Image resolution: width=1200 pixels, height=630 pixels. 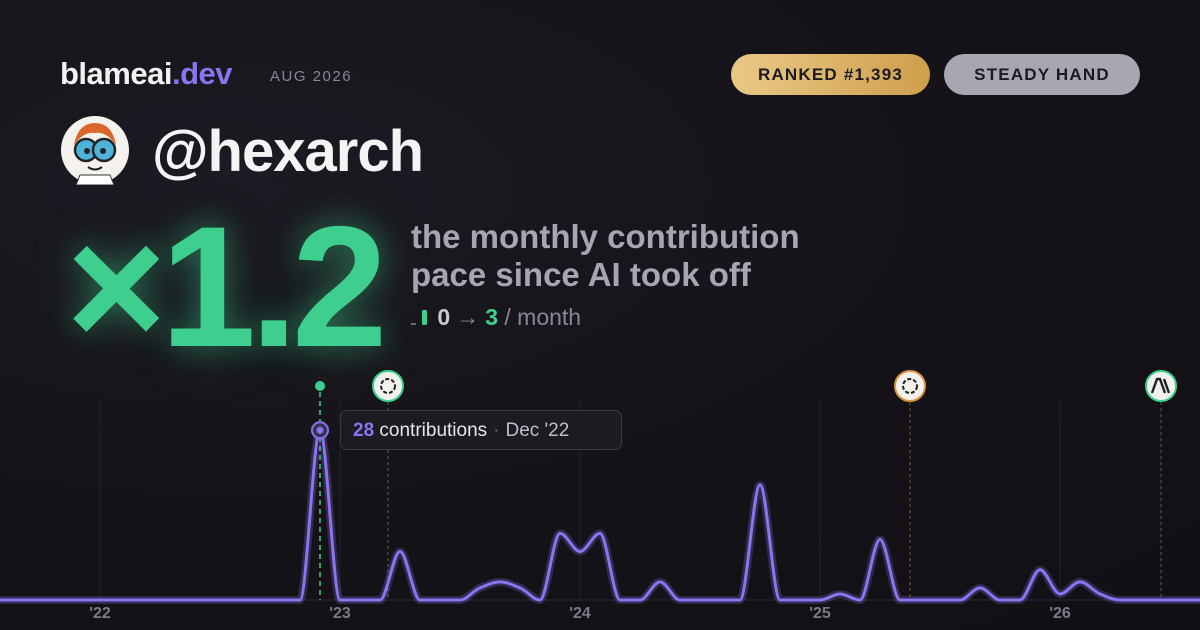 I want to click on brand: blameai.dev, so click(x=146, y=74).